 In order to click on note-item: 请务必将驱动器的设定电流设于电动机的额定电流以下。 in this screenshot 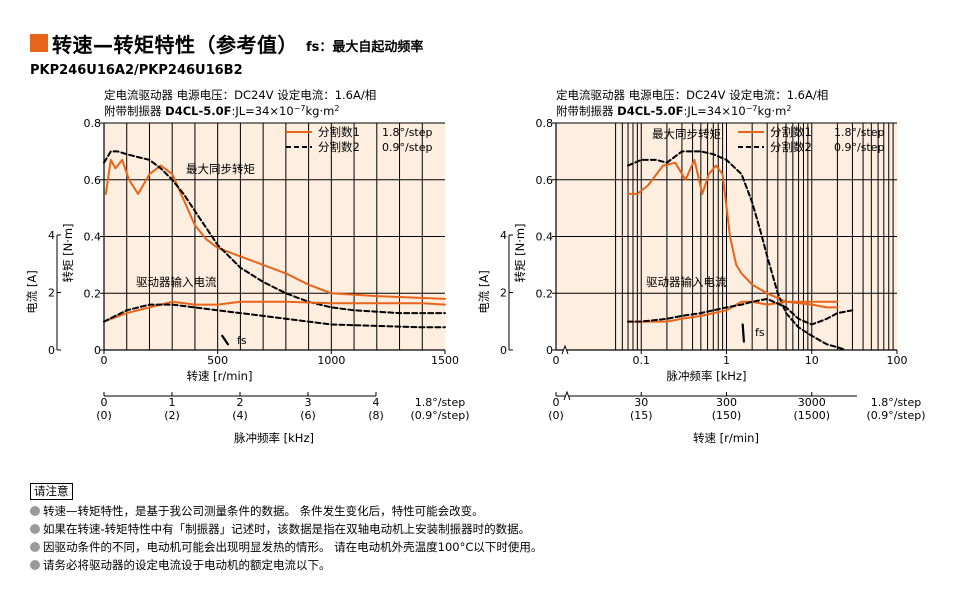, I will do `click(286, 565)`.